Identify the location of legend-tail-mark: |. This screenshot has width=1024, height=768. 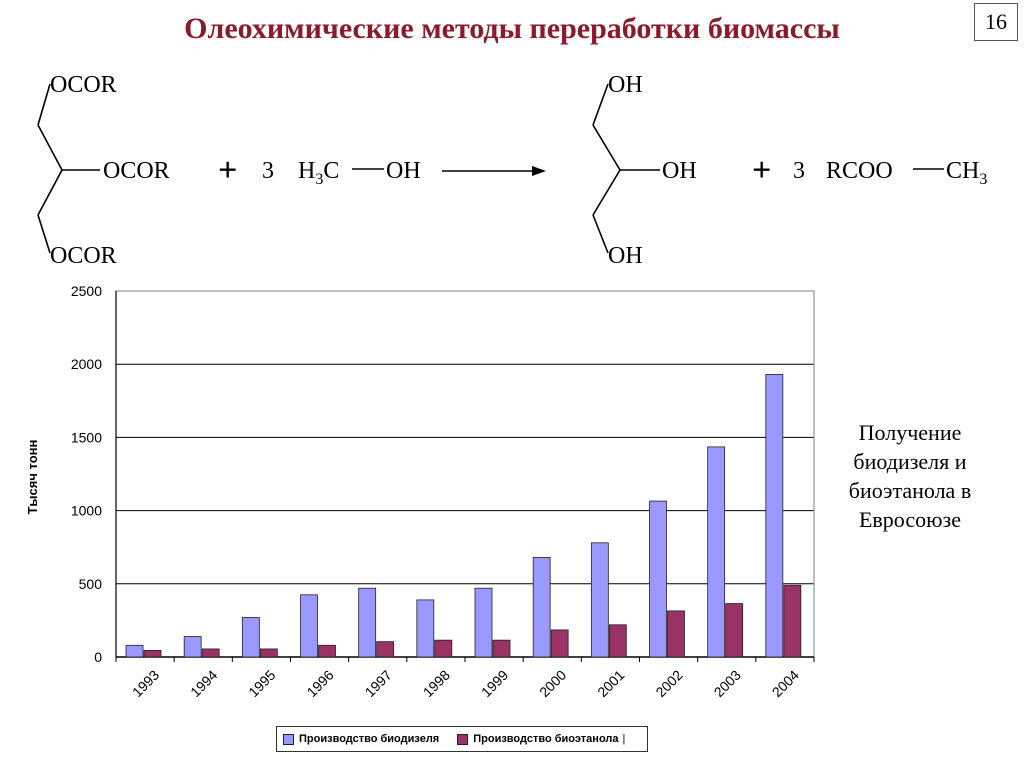
(624, 739).